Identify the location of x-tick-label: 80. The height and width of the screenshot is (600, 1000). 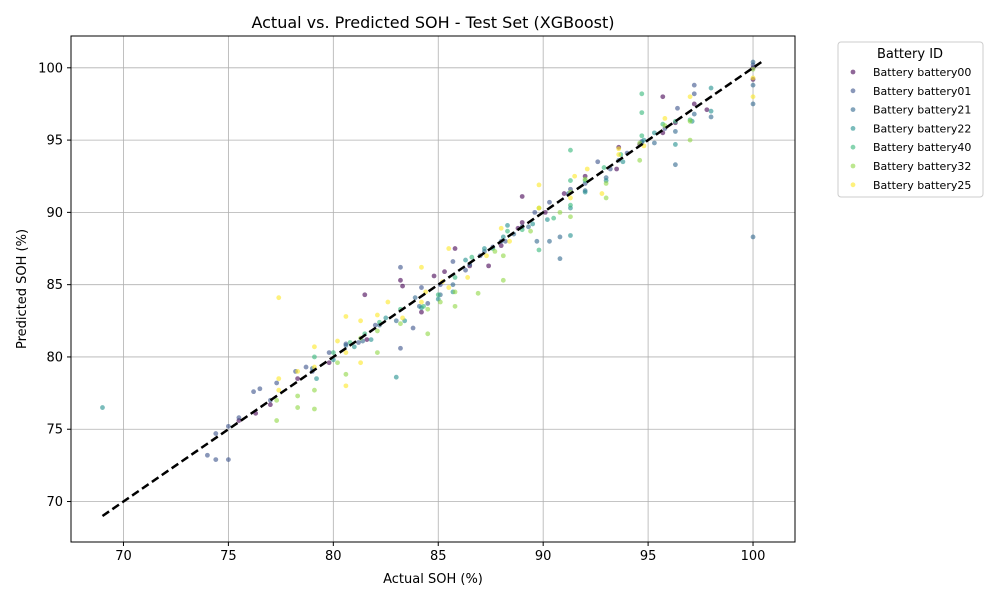
(333, 556).